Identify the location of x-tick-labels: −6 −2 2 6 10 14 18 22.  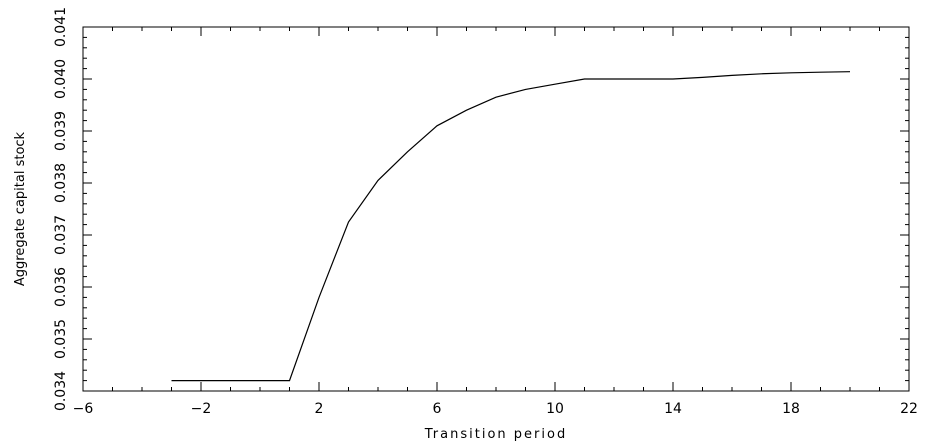
(495, 409).